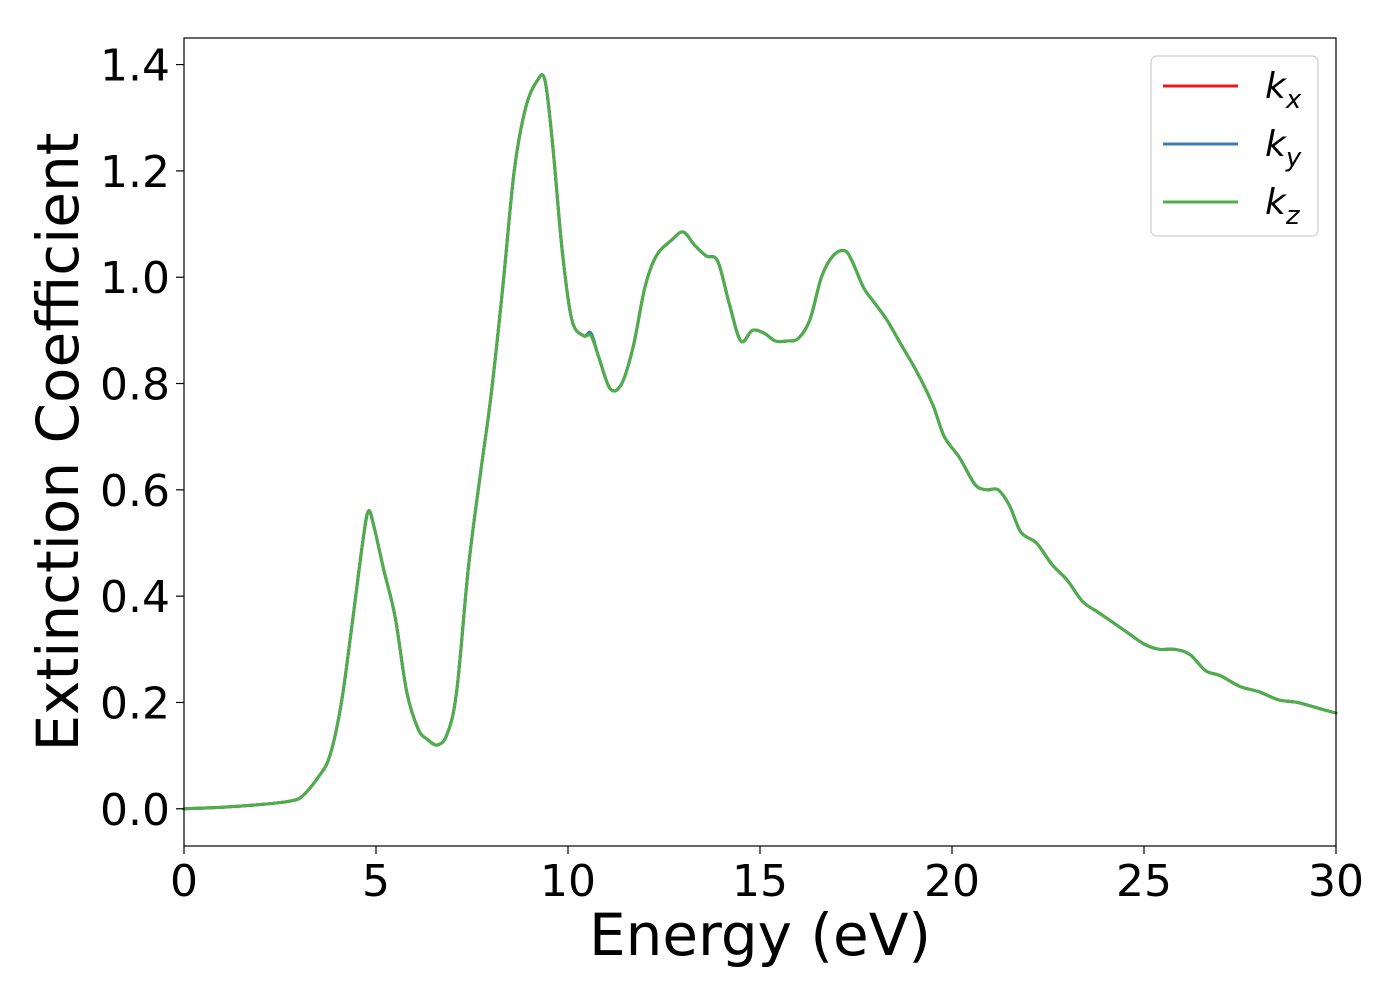 The height and width of the screenshot is (1000, 1400). What do you see at coordinates (1293, 100) in the screenshot?
I see `legend-label-subscript: x` at bounding box center [1293, 100].